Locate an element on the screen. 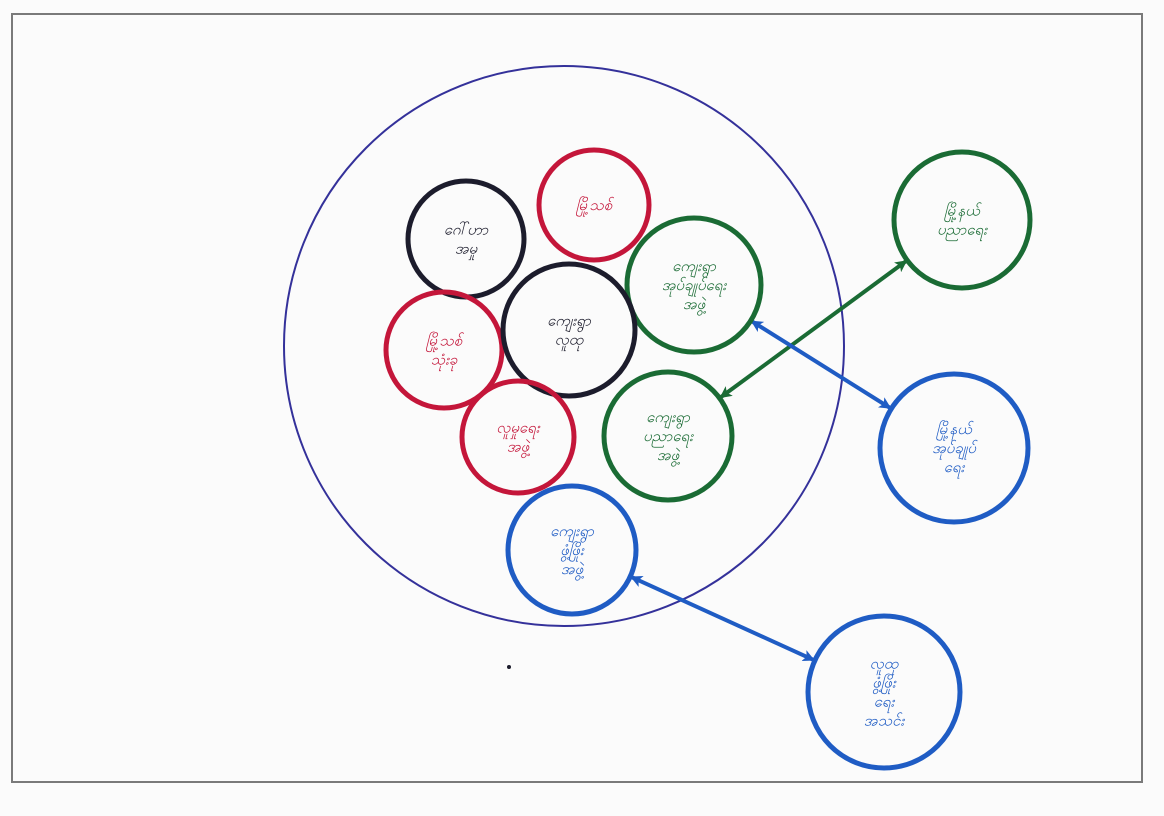  node-label: မြို့သစ် is located at coordinates (595, 206).